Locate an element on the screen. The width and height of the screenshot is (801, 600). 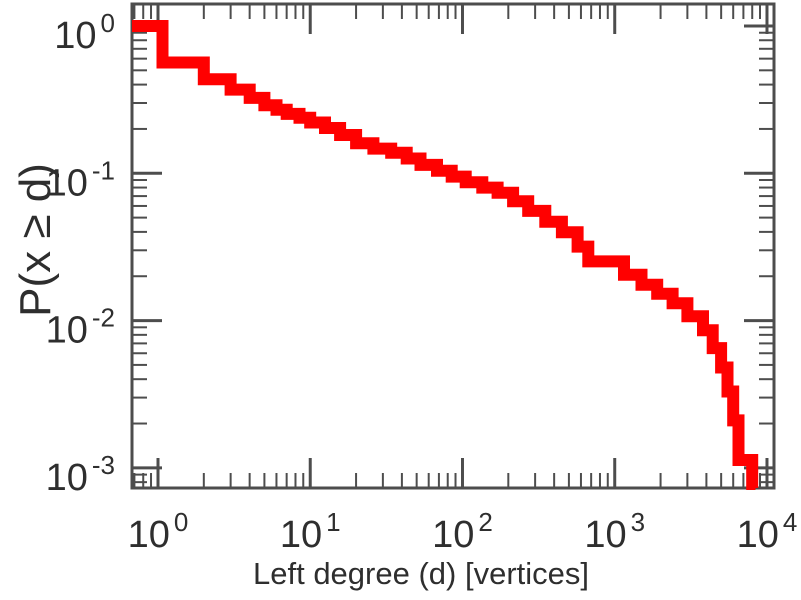
y-axis-title: P(x ≥ d) is located at coordinates (35, 240).